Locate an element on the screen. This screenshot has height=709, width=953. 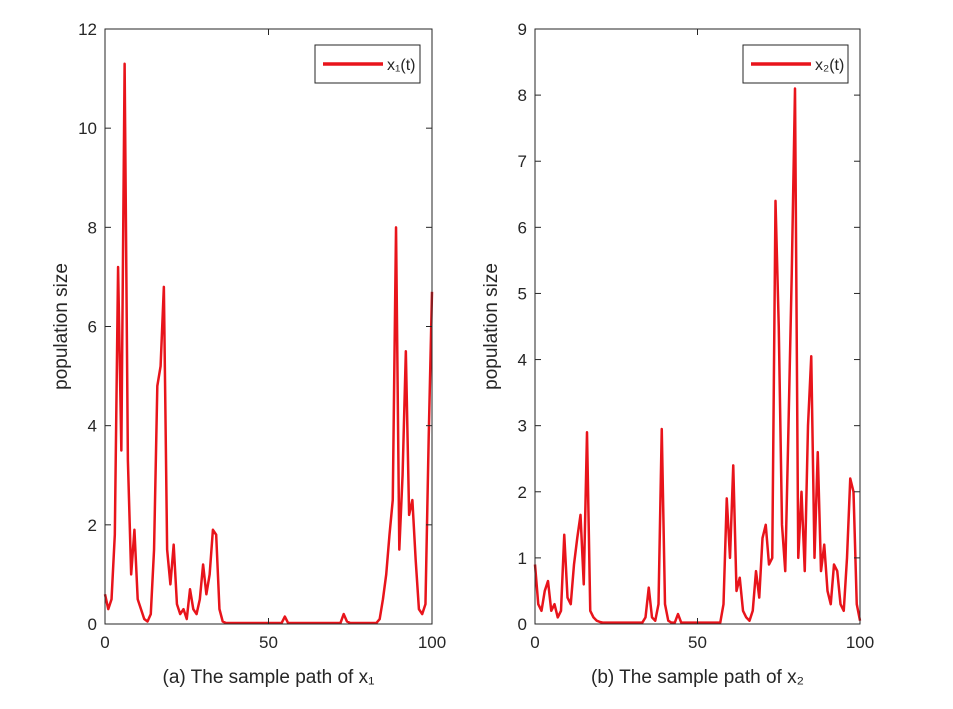
legend-label: x₂(t) is located at coordinates (829, 65).